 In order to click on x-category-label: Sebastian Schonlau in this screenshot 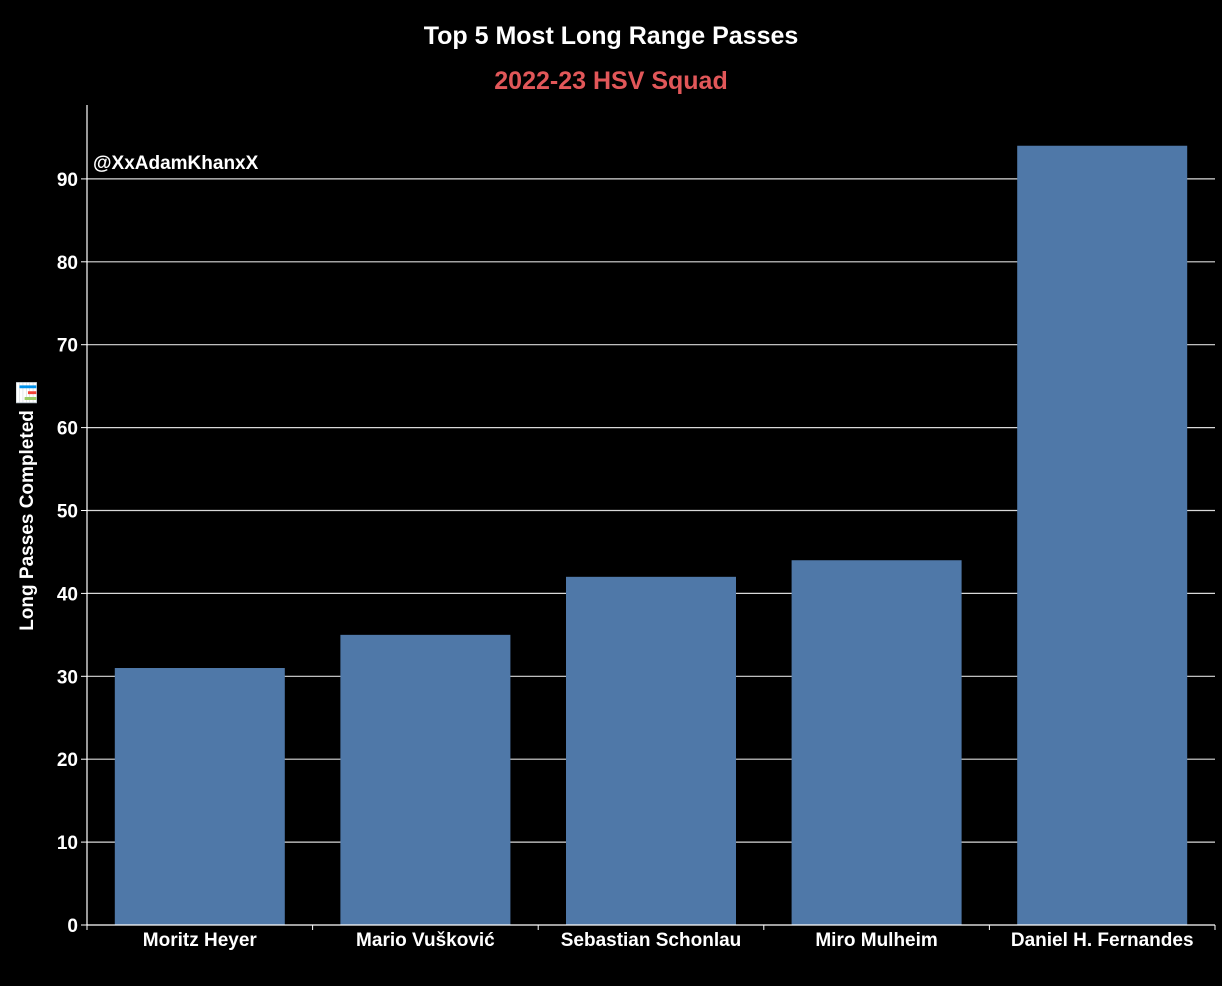, I will do `click(651, 940)`.